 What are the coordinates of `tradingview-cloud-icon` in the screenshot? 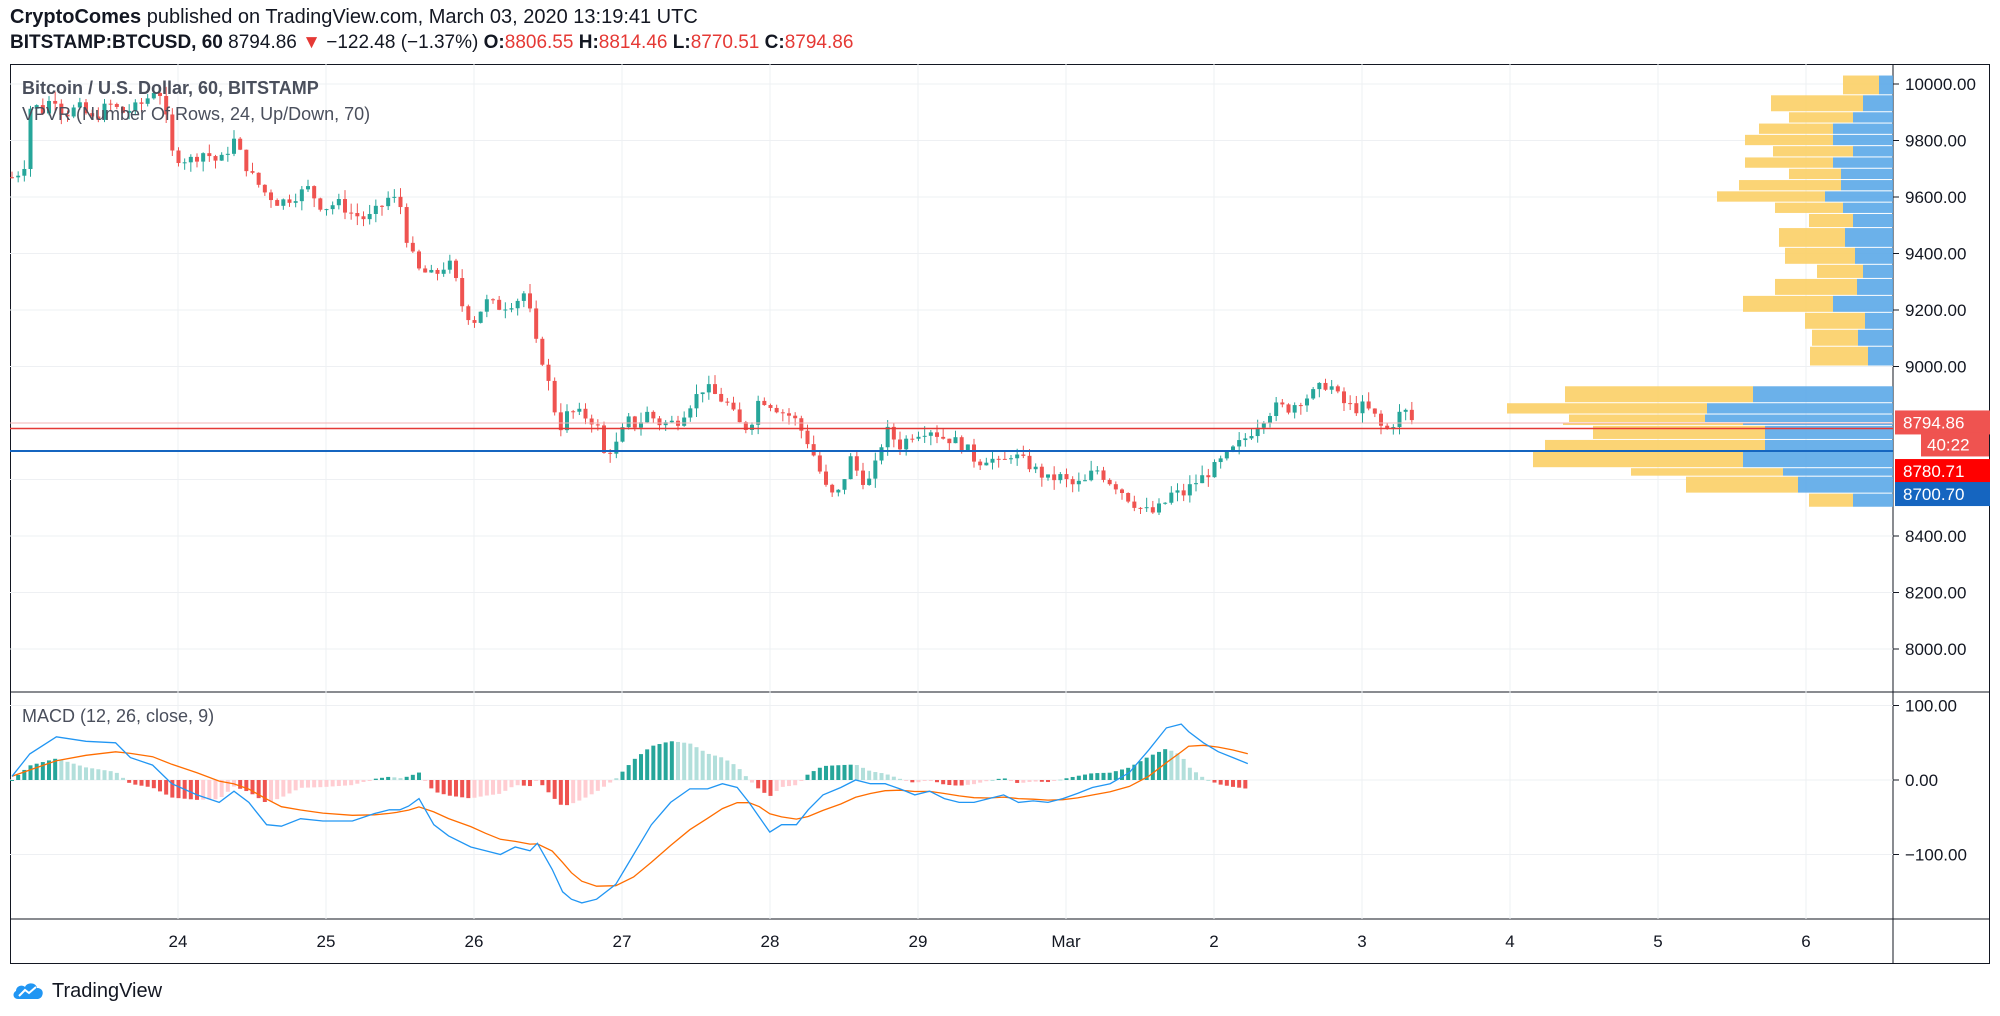 It's located at (28, 991).